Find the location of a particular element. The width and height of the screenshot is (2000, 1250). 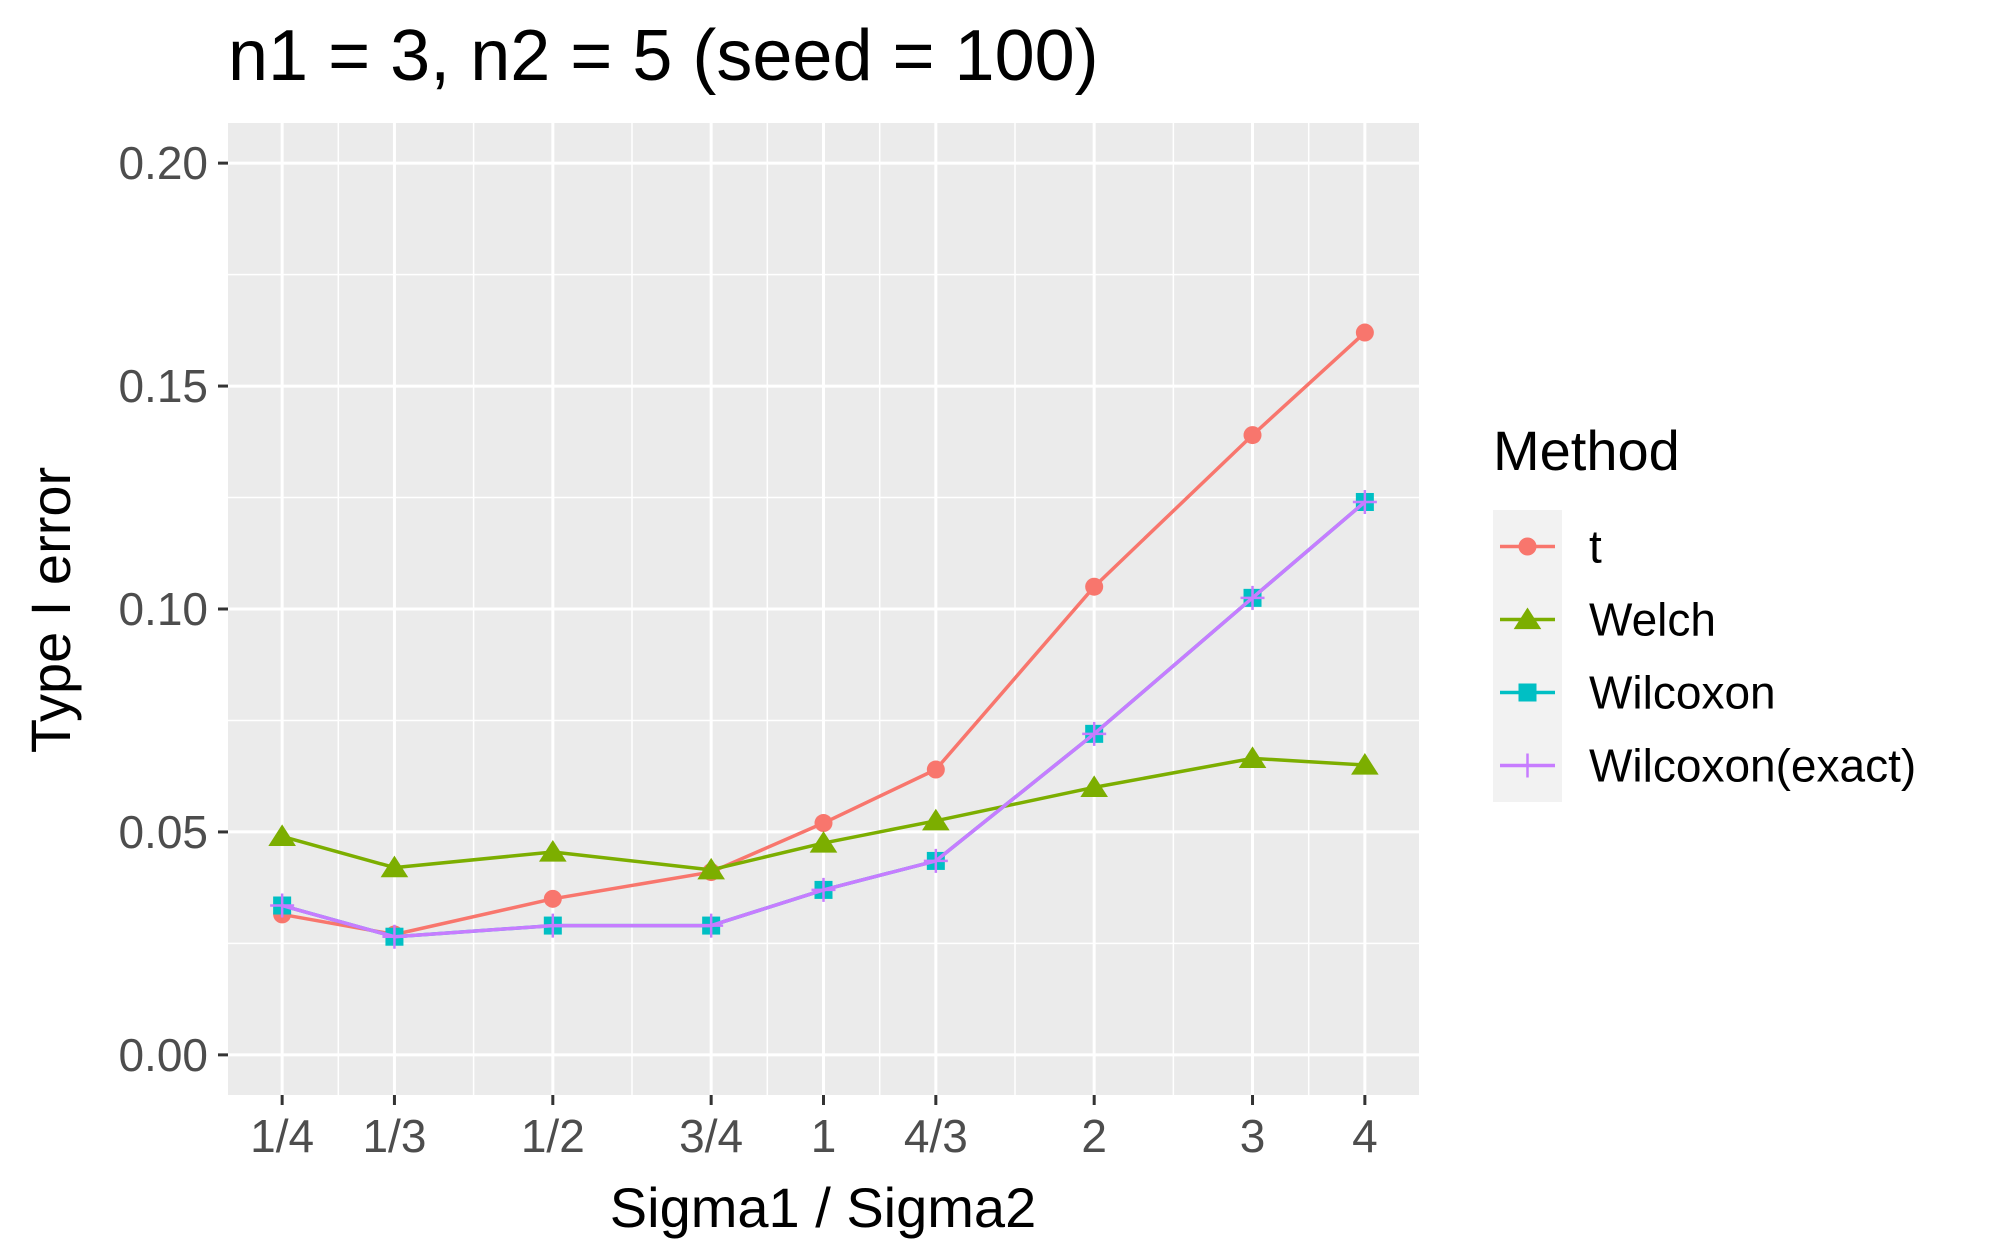

legend-item-wilcoxon: Wilcoxon is located at coordinates (1638, 693).